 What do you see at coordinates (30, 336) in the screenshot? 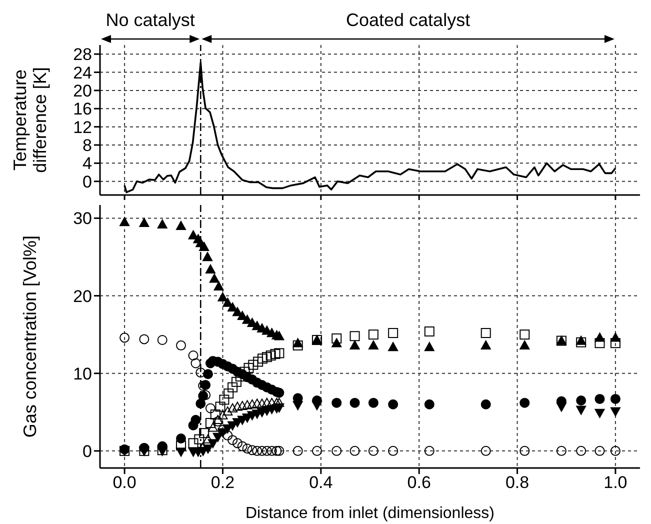
I see `y-axis-title: Gas concentration [Vol%]` at bounding box center [30, 336].